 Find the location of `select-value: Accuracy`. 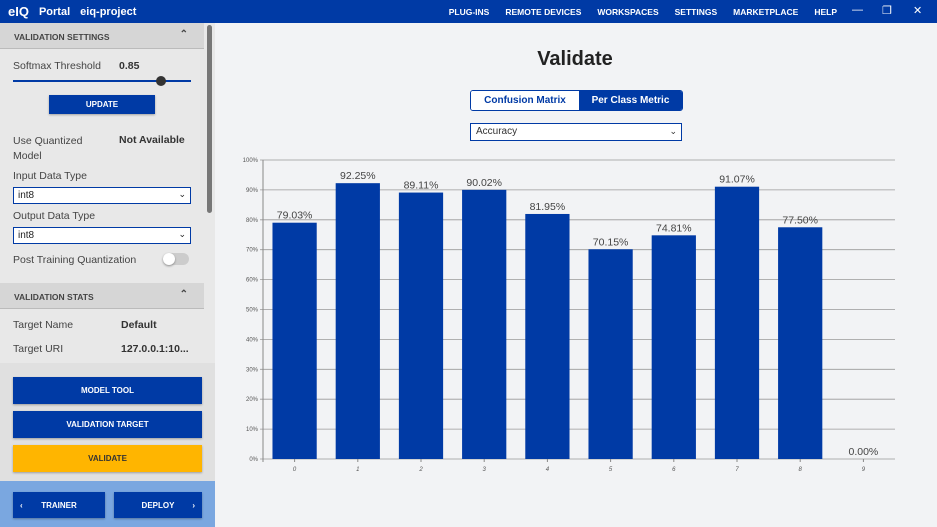

select-value: Accuracy is located at coordinates (497, 131).